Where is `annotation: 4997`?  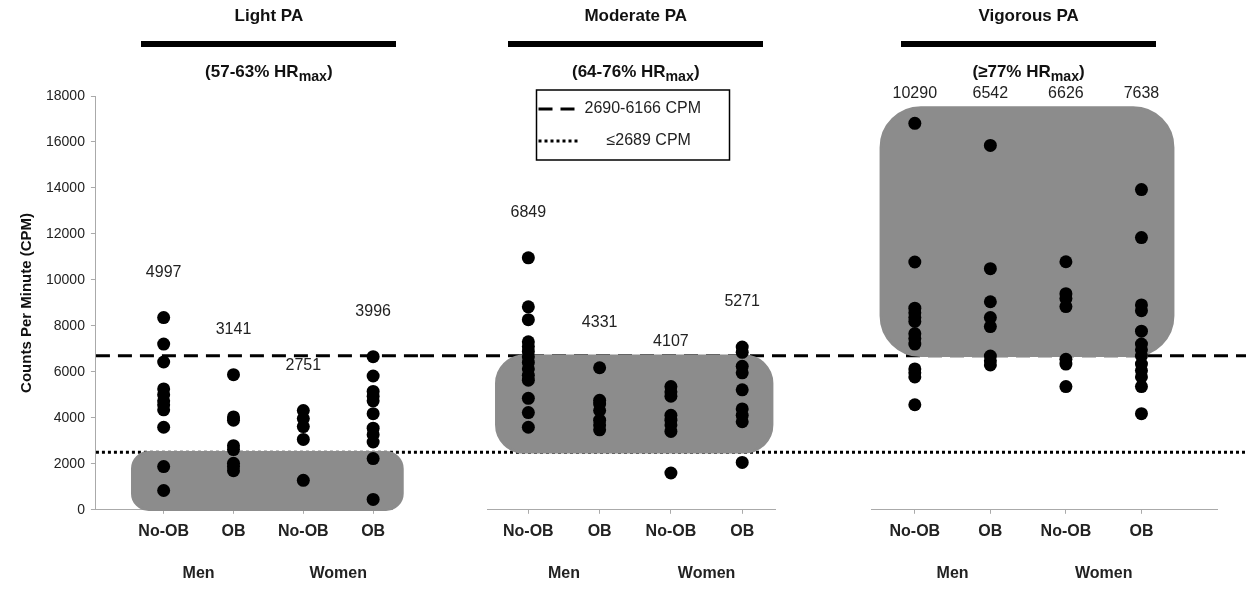
annotation: 4997 is located at coordinates (163, 272).